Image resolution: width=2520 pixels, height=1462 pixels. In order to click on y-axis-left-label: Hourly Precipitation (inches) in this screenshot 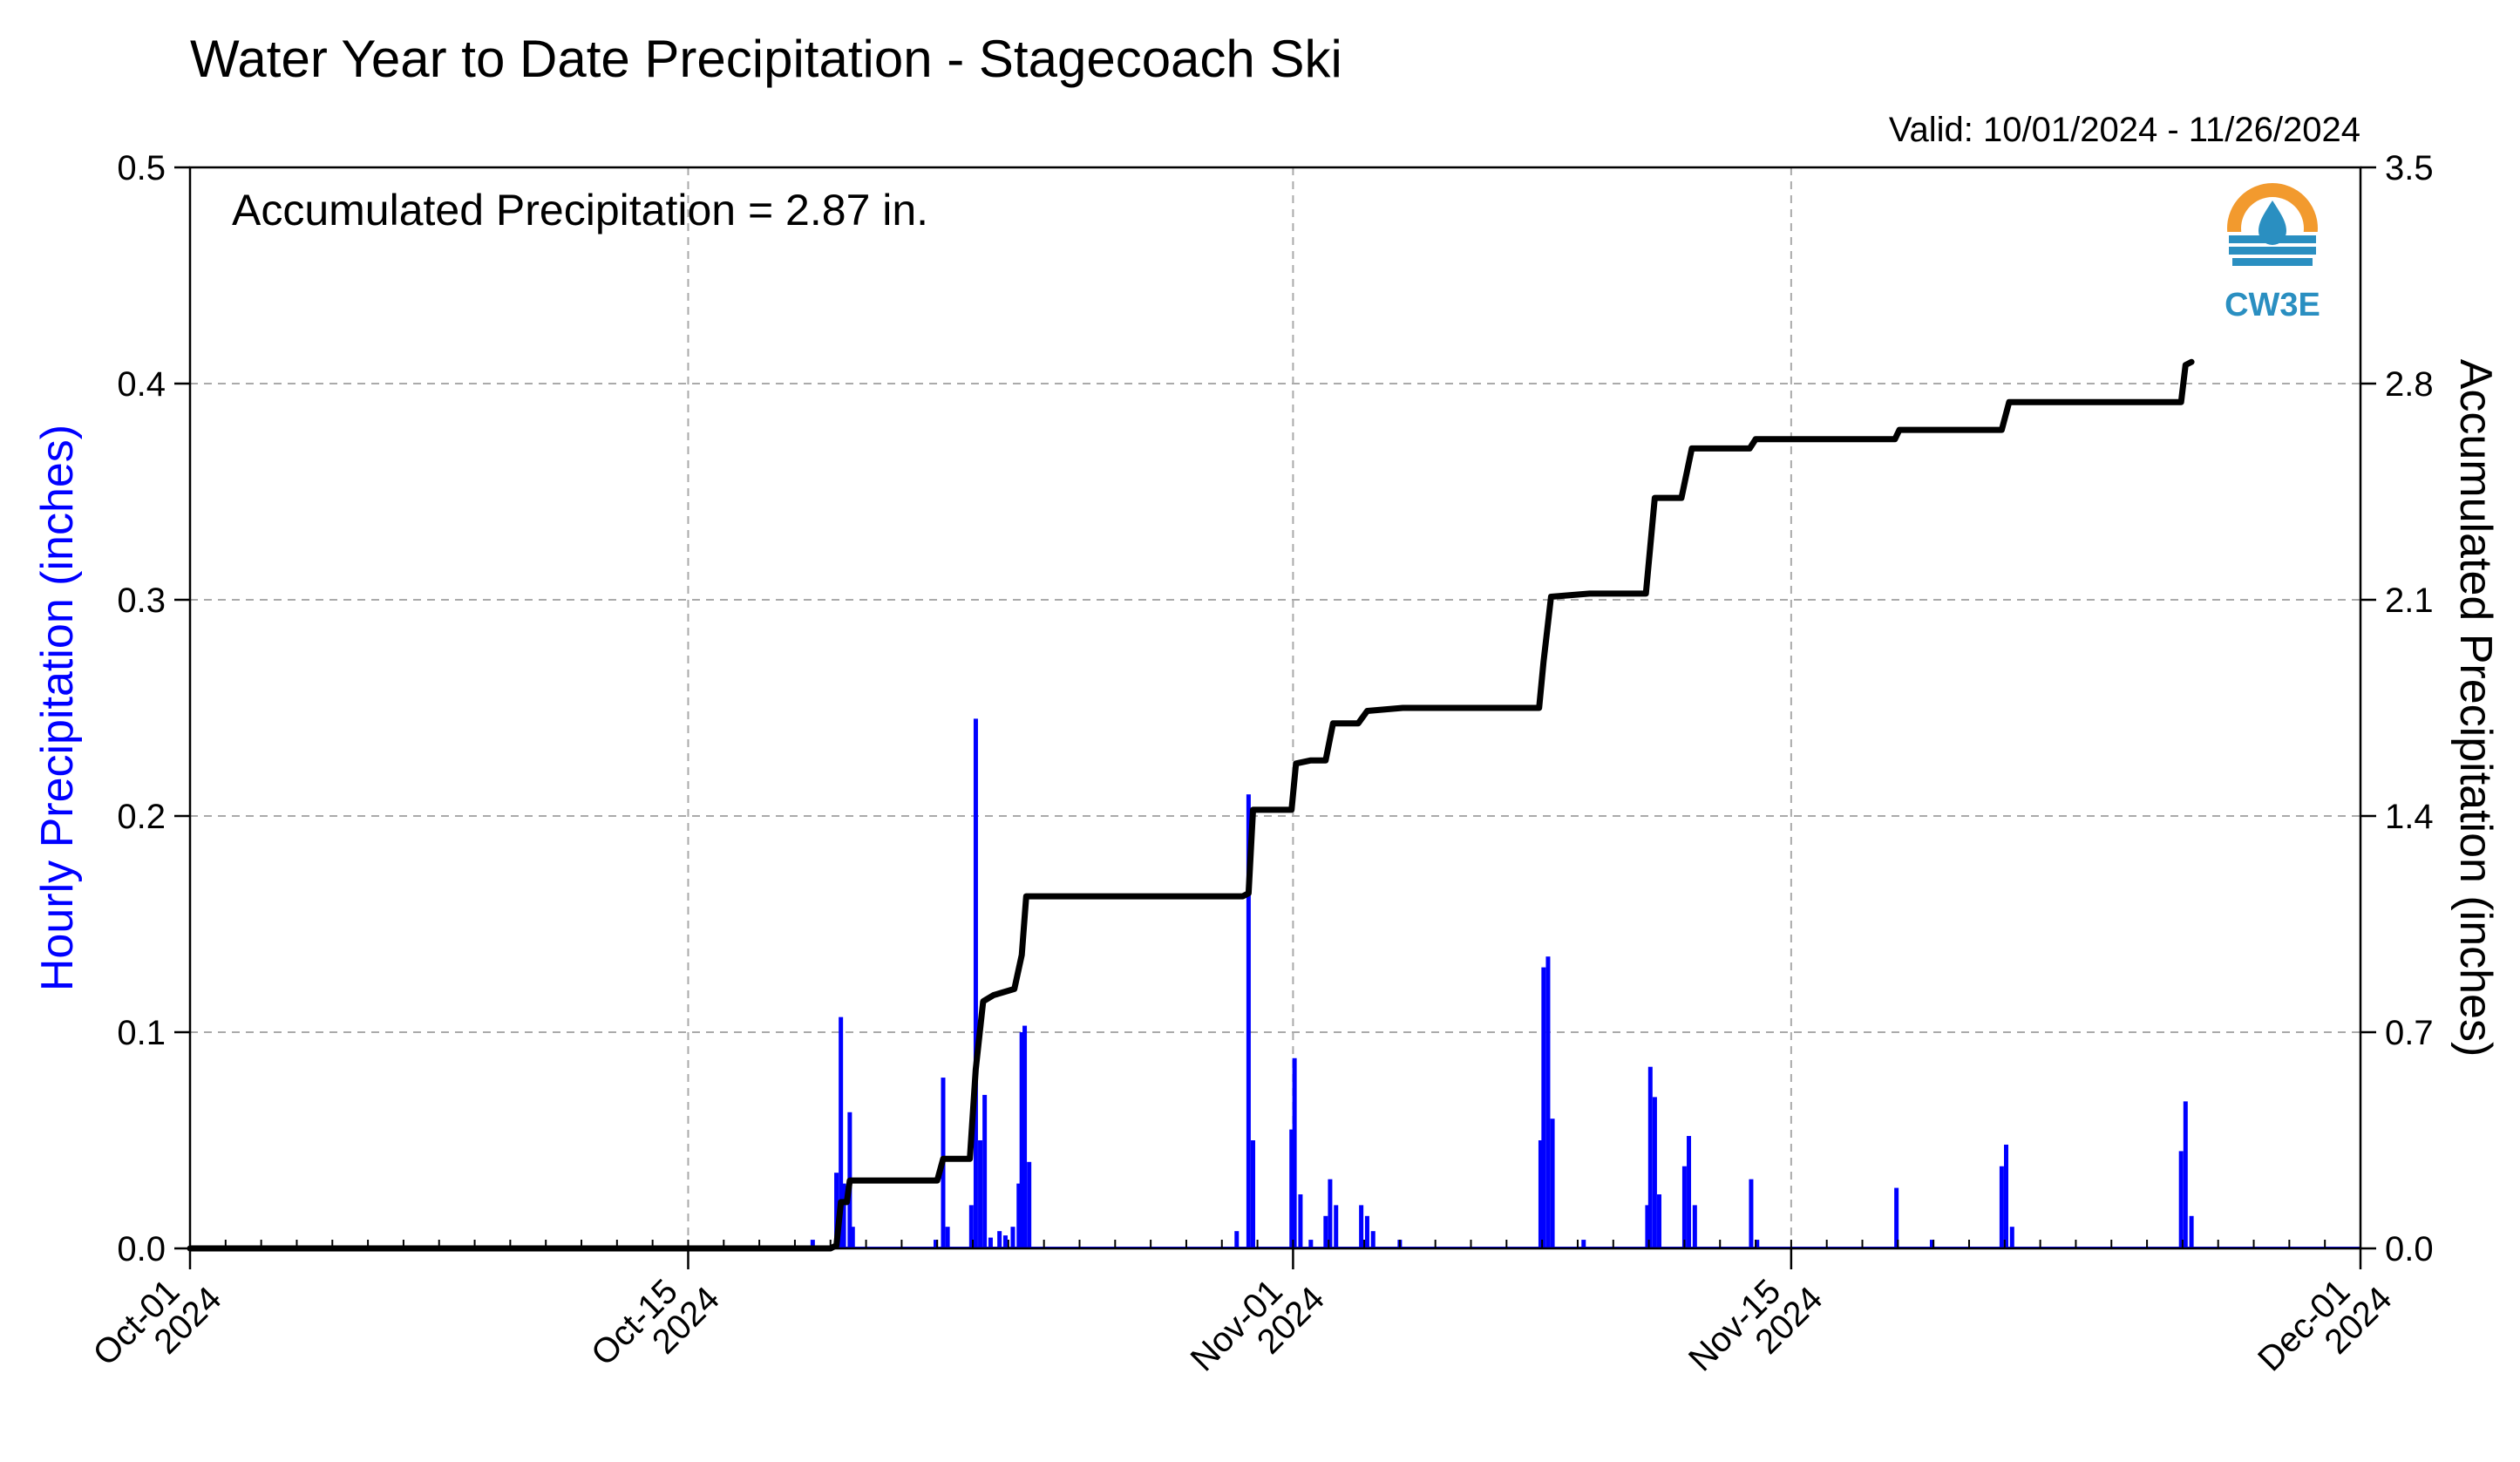, I will do `click(57, 708)`.